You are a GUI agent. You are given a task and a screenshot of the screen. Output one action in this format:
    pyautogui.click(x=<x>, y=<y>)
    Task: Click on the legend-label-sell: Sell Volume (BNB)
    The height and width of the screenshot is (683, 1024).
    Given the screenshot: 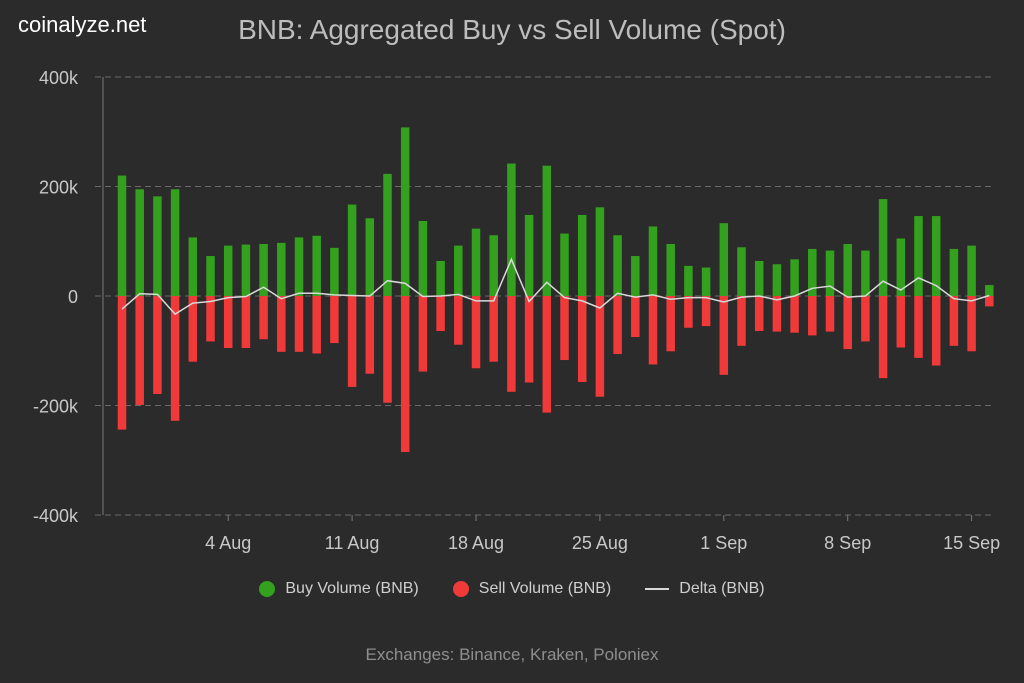 What is the action you would take?
    pyautogui.click(x=545, y=588)
    